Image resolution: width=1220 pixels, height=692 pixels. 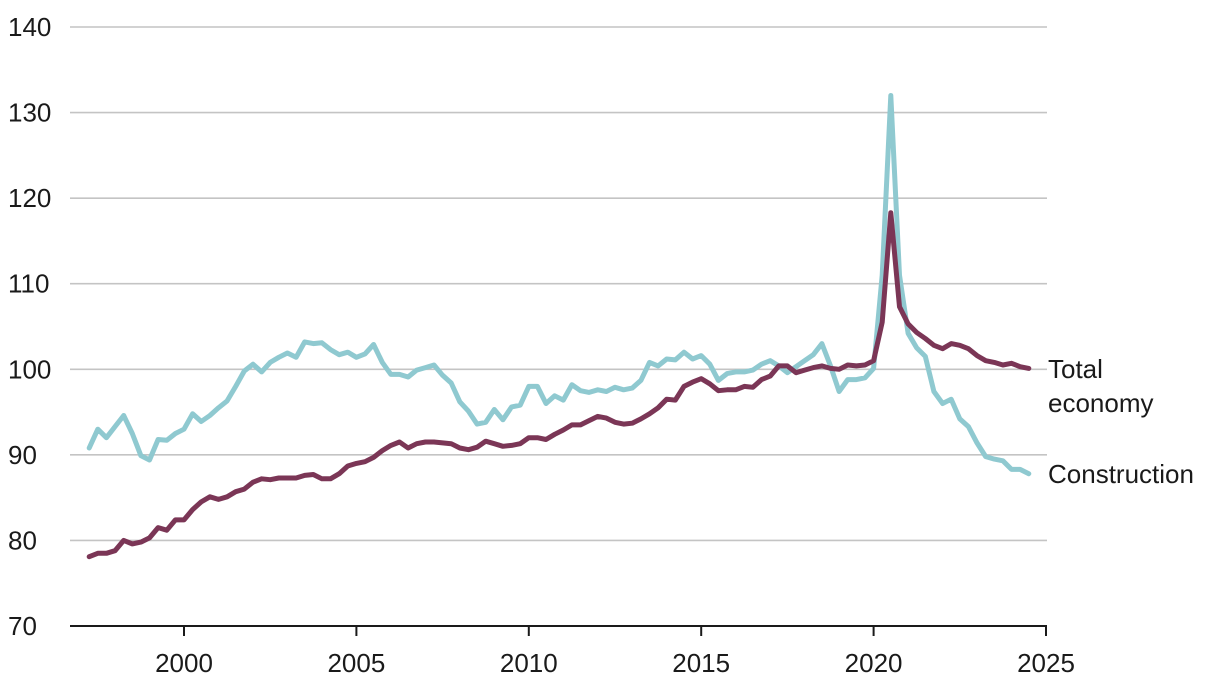 I want to click on series-label-line: economy, so click(x=1101, y=403).